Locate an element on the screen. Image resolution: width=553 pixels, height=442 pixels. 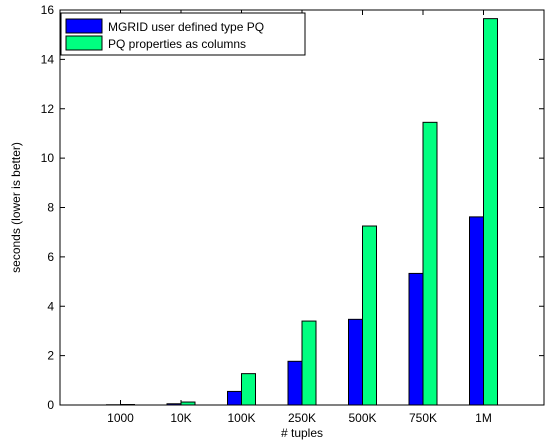
y-tick-label: 6 is located at coordinates (50, 257).